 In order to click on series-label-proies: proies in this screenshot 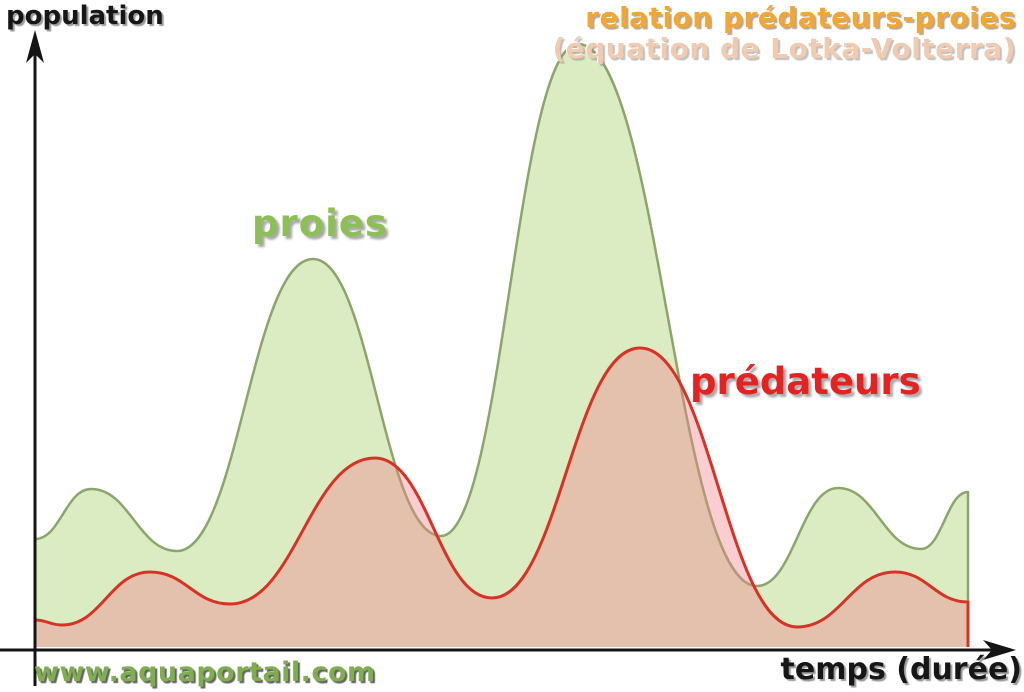, I will do `click(320, 223)`.